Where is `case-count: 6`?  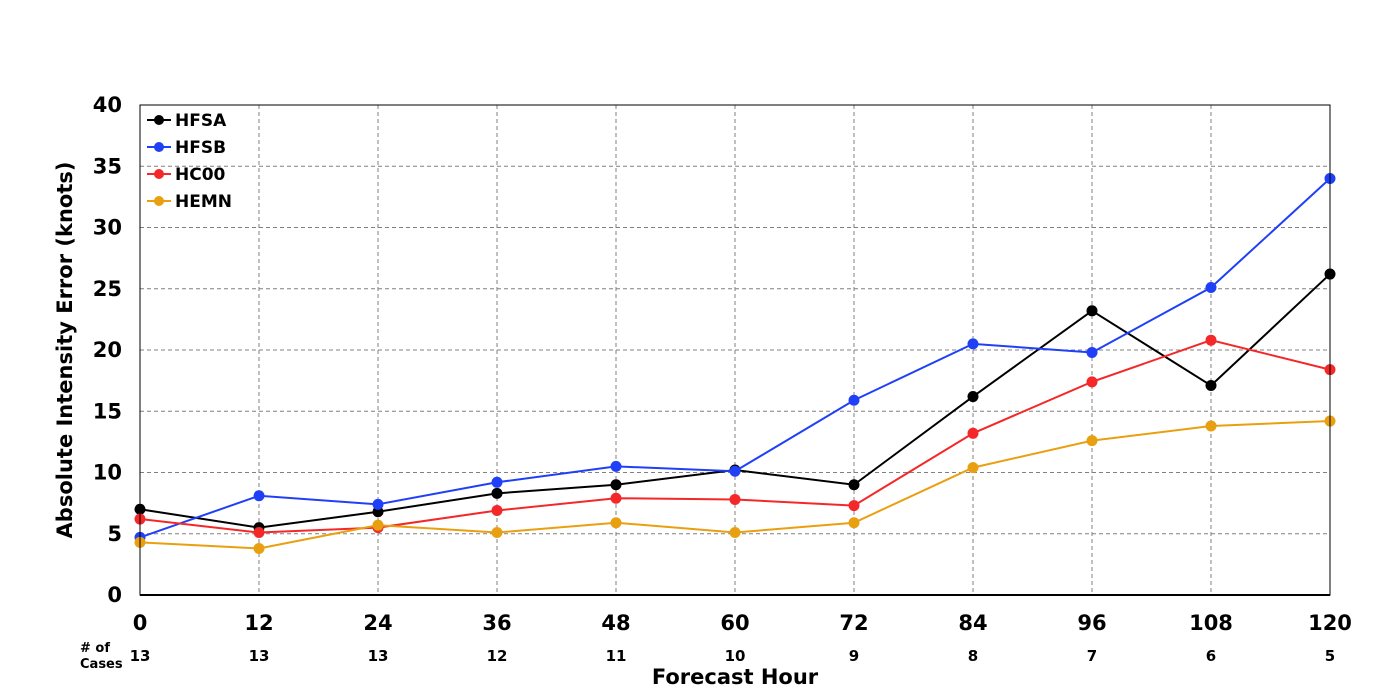 case-count: 6 is located at coordinates (1211, 656).